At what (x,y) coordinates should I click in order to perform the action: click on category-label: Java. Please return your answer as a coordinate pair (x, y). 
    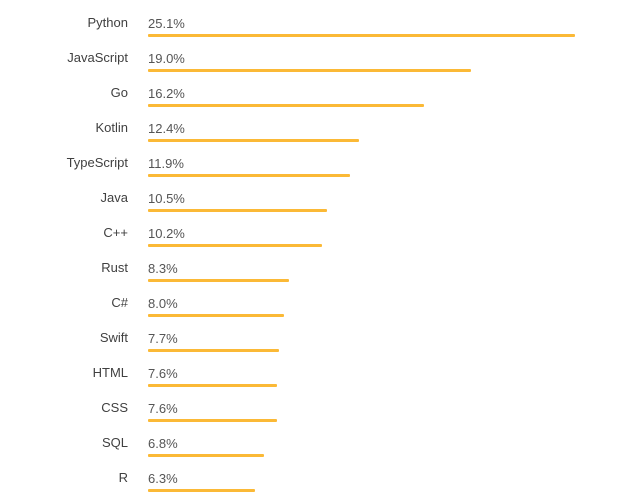
    Looking at the image, I should click on (114, 197).